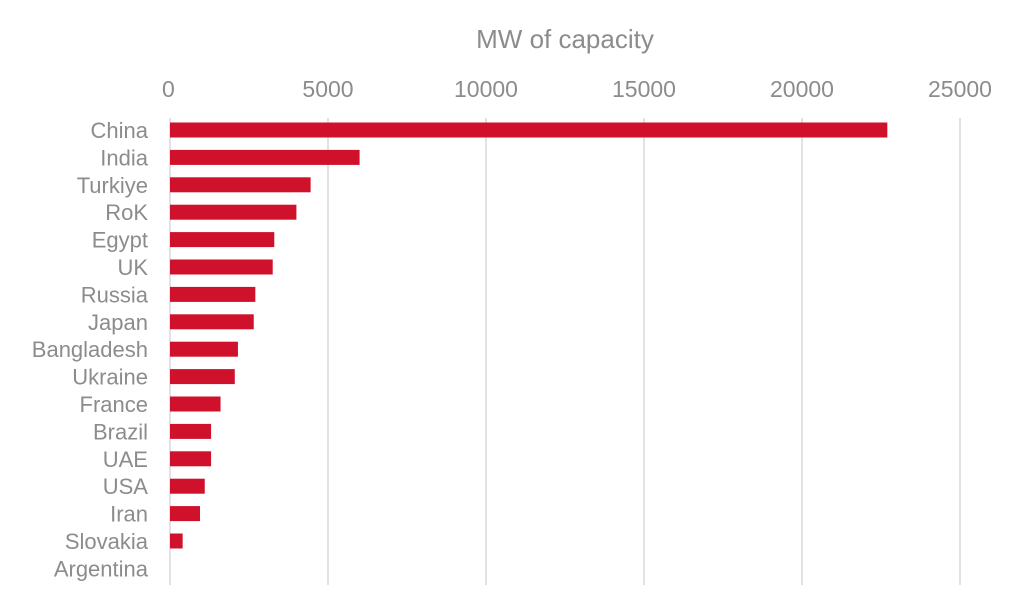 The width and height of the screenshot is (1024, 615). I want to click on bar-brazil, so click(191, 431).